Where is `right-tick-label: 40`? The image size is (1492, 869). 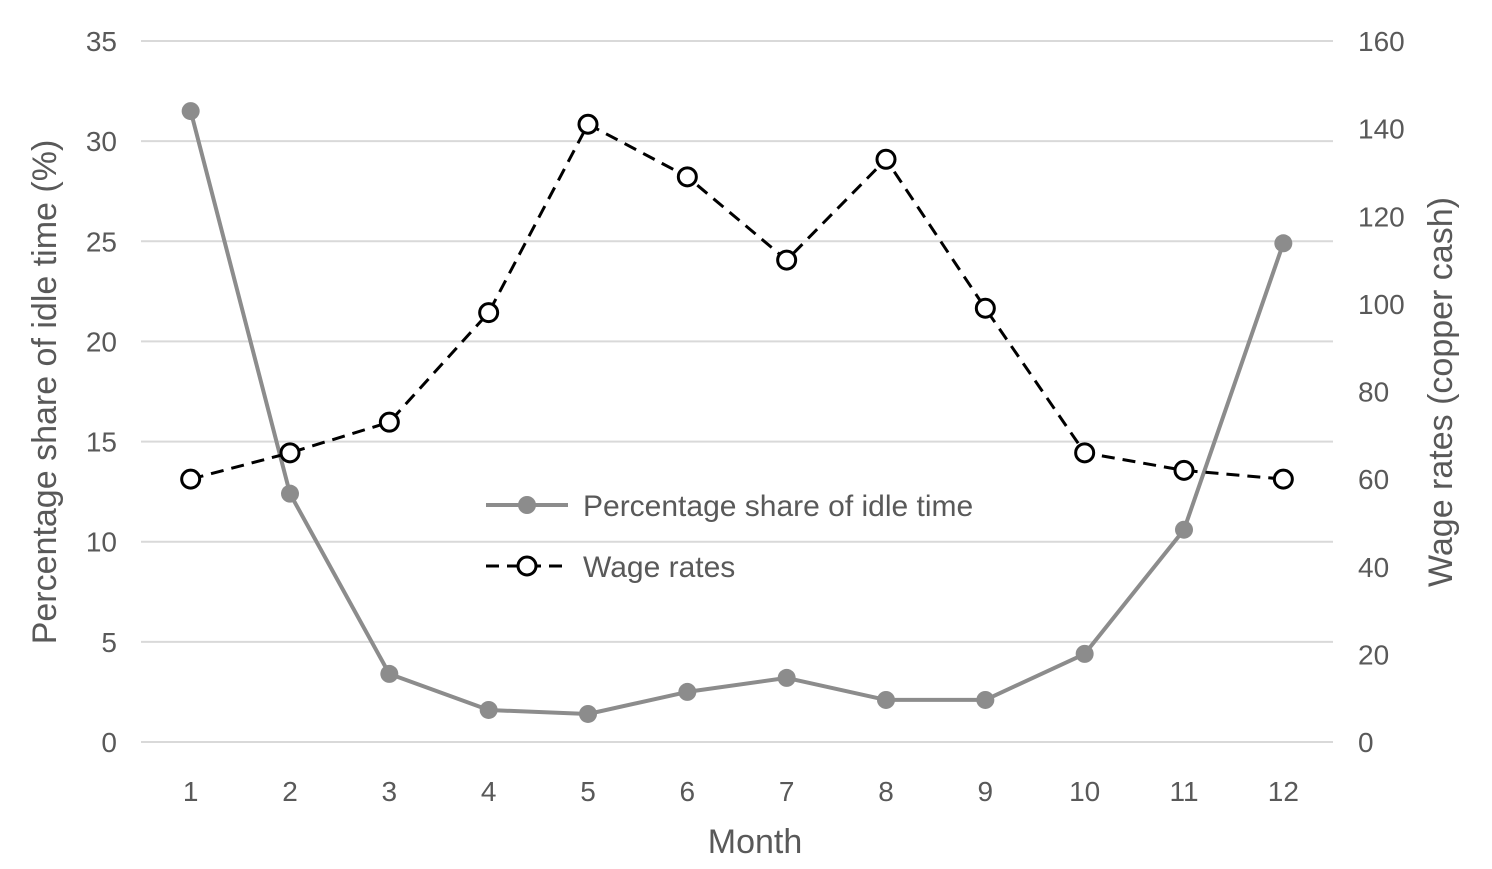
right-tick-label: 40 is located at coordinates (1373, 567).